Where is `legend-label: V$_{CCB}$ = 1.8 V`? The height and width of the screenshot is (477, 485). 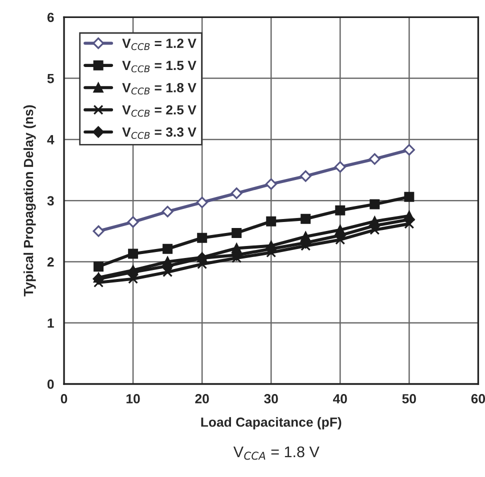 legend-label: V$_{CCB}$ = 1.8 V is located at coordinates (159, 89).